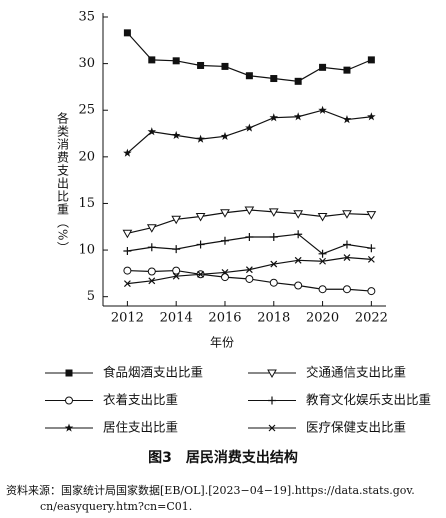  Describe the element at coordinates (223, 457) in the screenshot. I see `chart-title: 图3 居民消费支出结构` at that location.